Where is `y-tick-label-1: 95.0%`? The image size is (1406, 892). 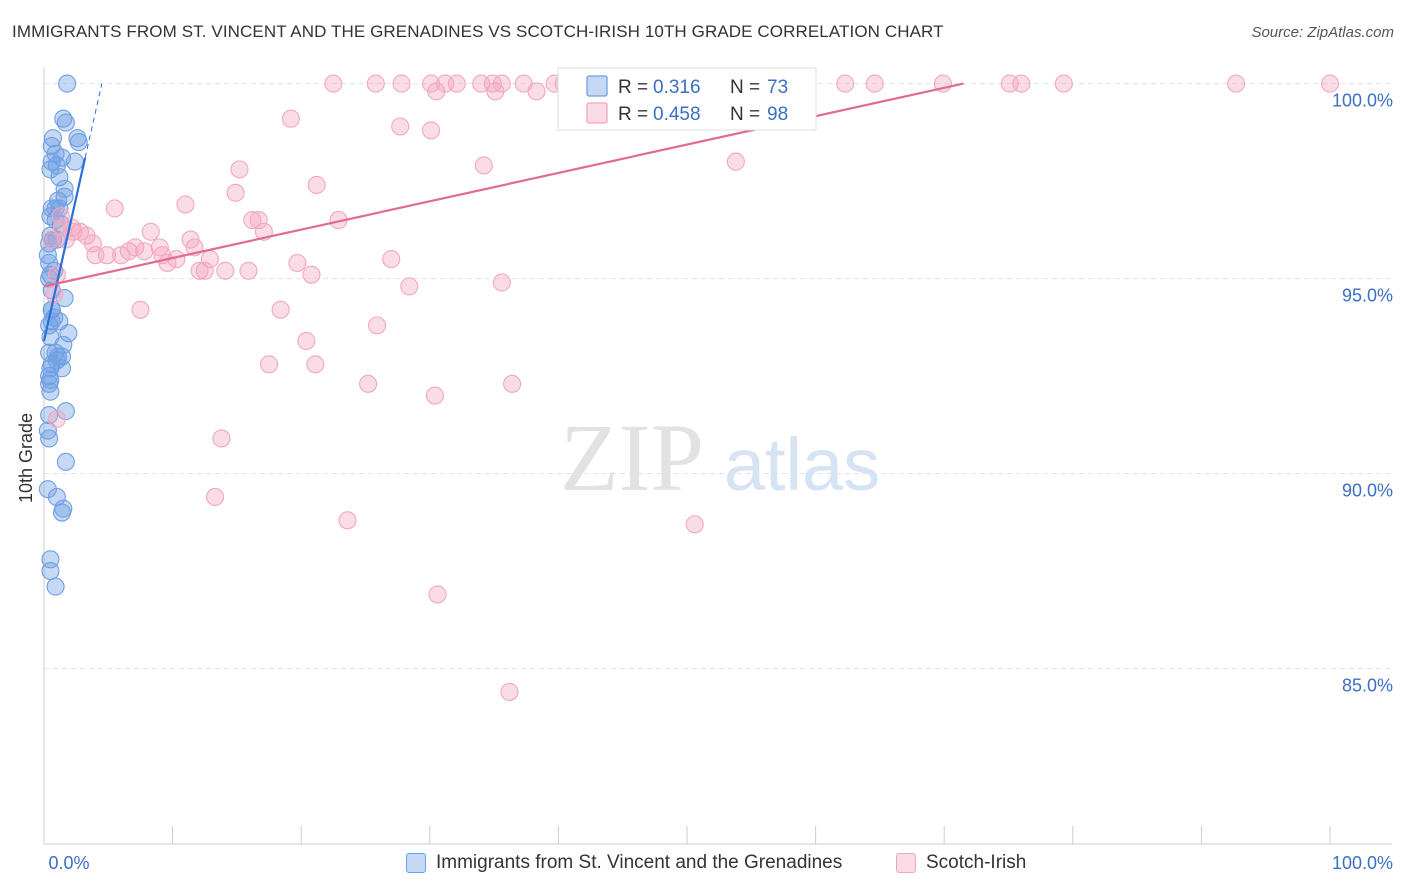 y-tick-label-1: 95.0% is located at coordinates (1367, 296).